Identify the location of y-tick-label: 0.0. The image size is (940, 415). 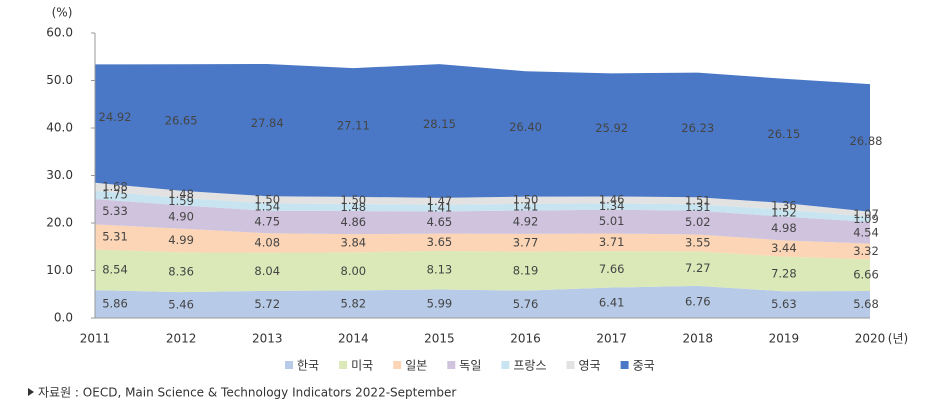
(63, 318).